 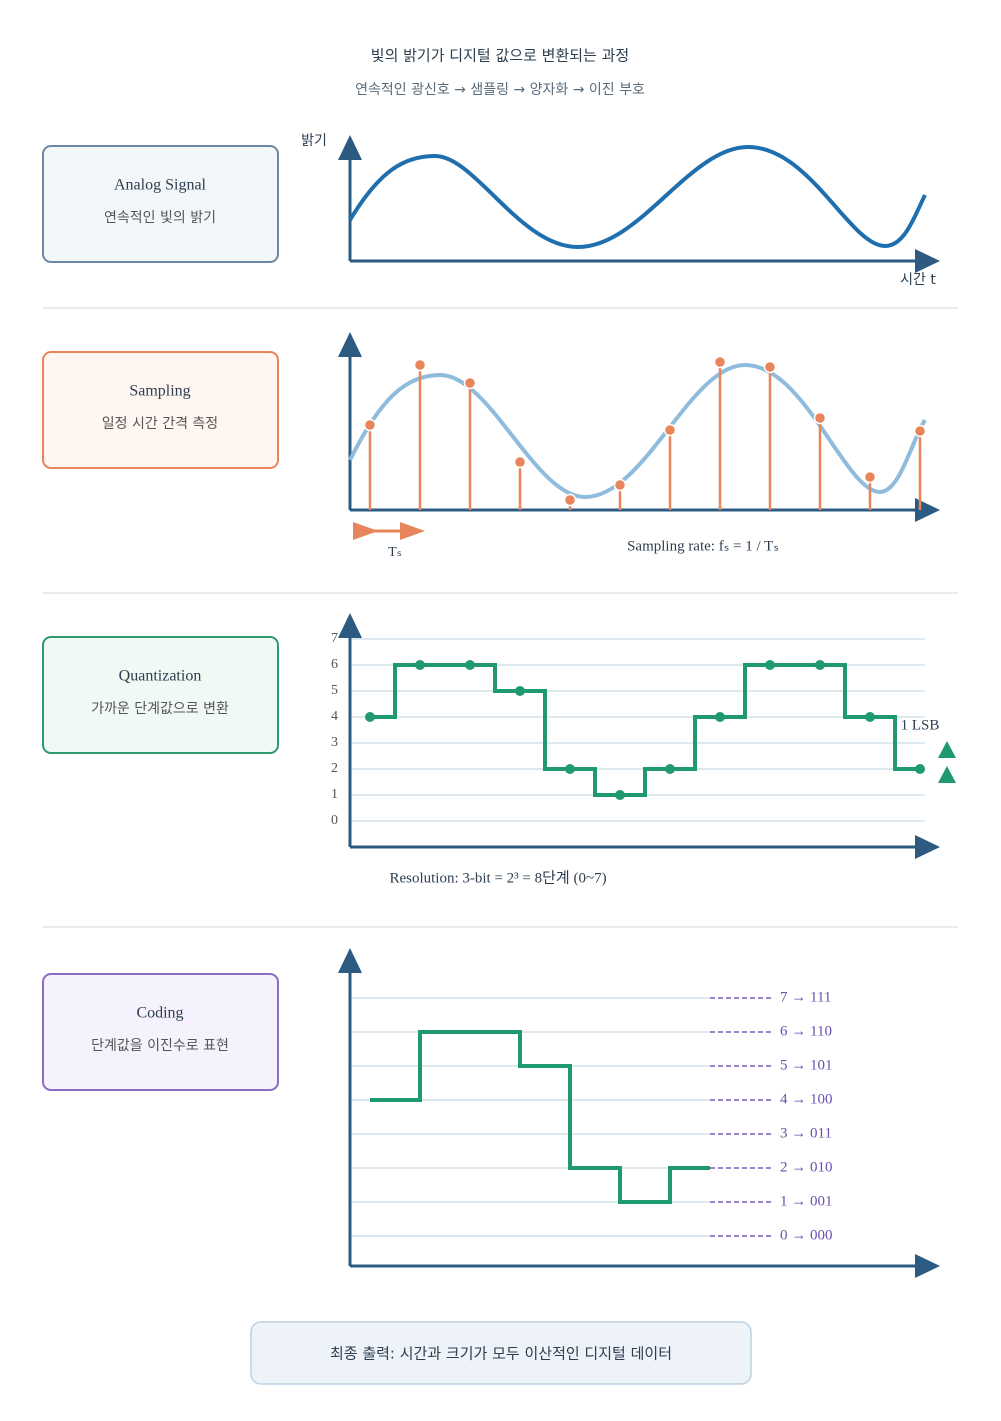 I want to click on sampled-curve, so click(x=637, y=431).